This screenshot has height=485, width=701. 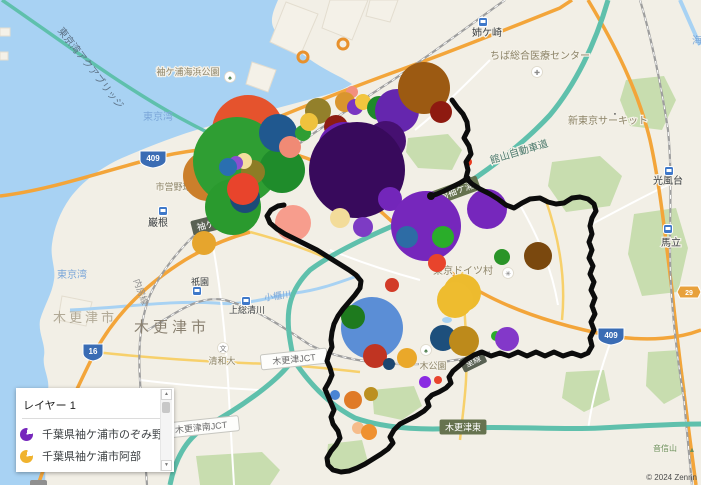 I want to click on map-label: 光風台, so click(x=668, y=180).